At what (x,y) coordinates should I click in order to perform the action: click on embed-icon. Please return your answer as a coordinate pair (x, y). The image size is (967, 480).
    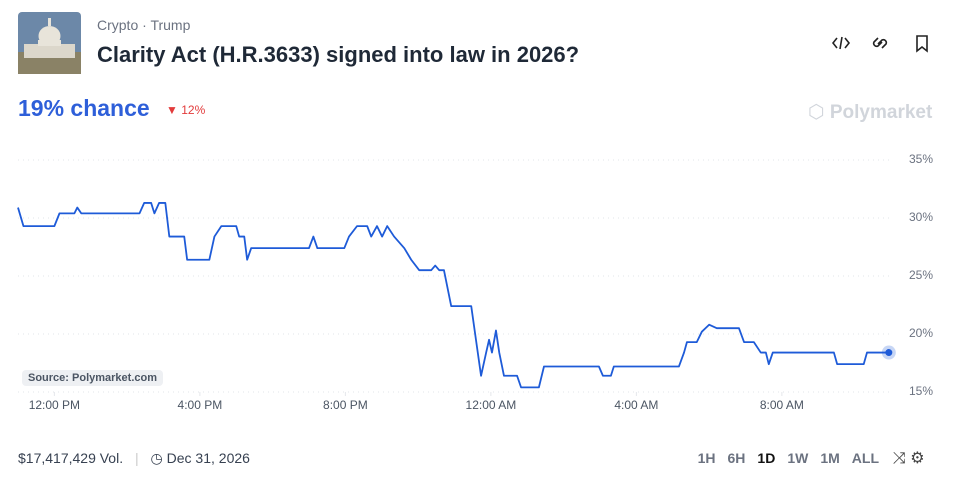
    Looking at the image, I should click on (841, 43).